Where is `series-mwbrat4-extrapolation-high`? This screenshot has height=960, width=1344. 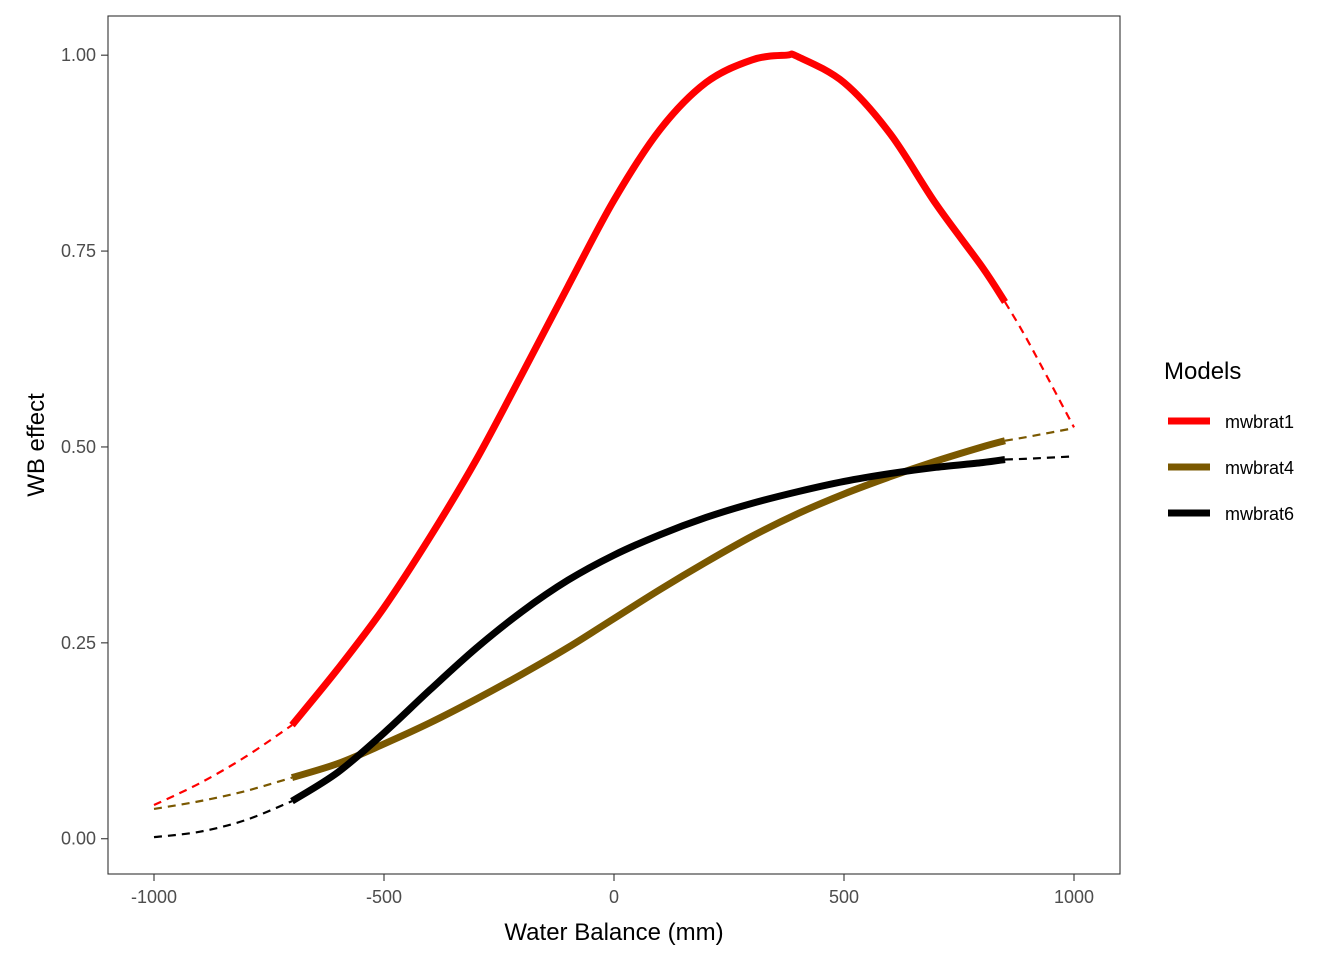 series-mwbrat4-extrapolation-high is located at coordinates (1039, 434).